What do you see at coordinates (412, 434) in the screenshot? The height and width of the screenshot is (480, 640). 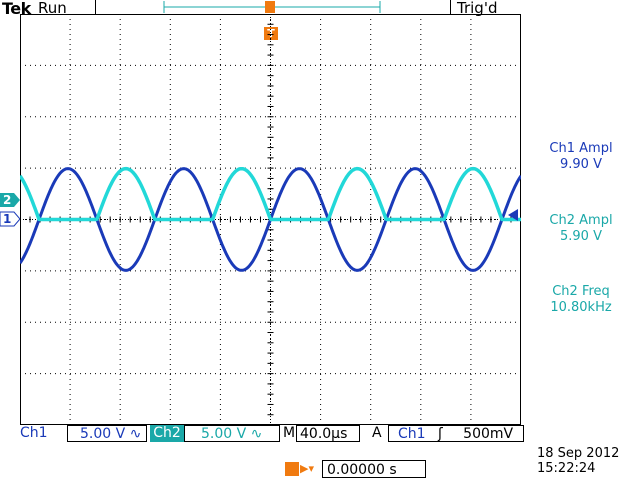 I see `trigger-source: Ch1` at bounding box center [412, 434].